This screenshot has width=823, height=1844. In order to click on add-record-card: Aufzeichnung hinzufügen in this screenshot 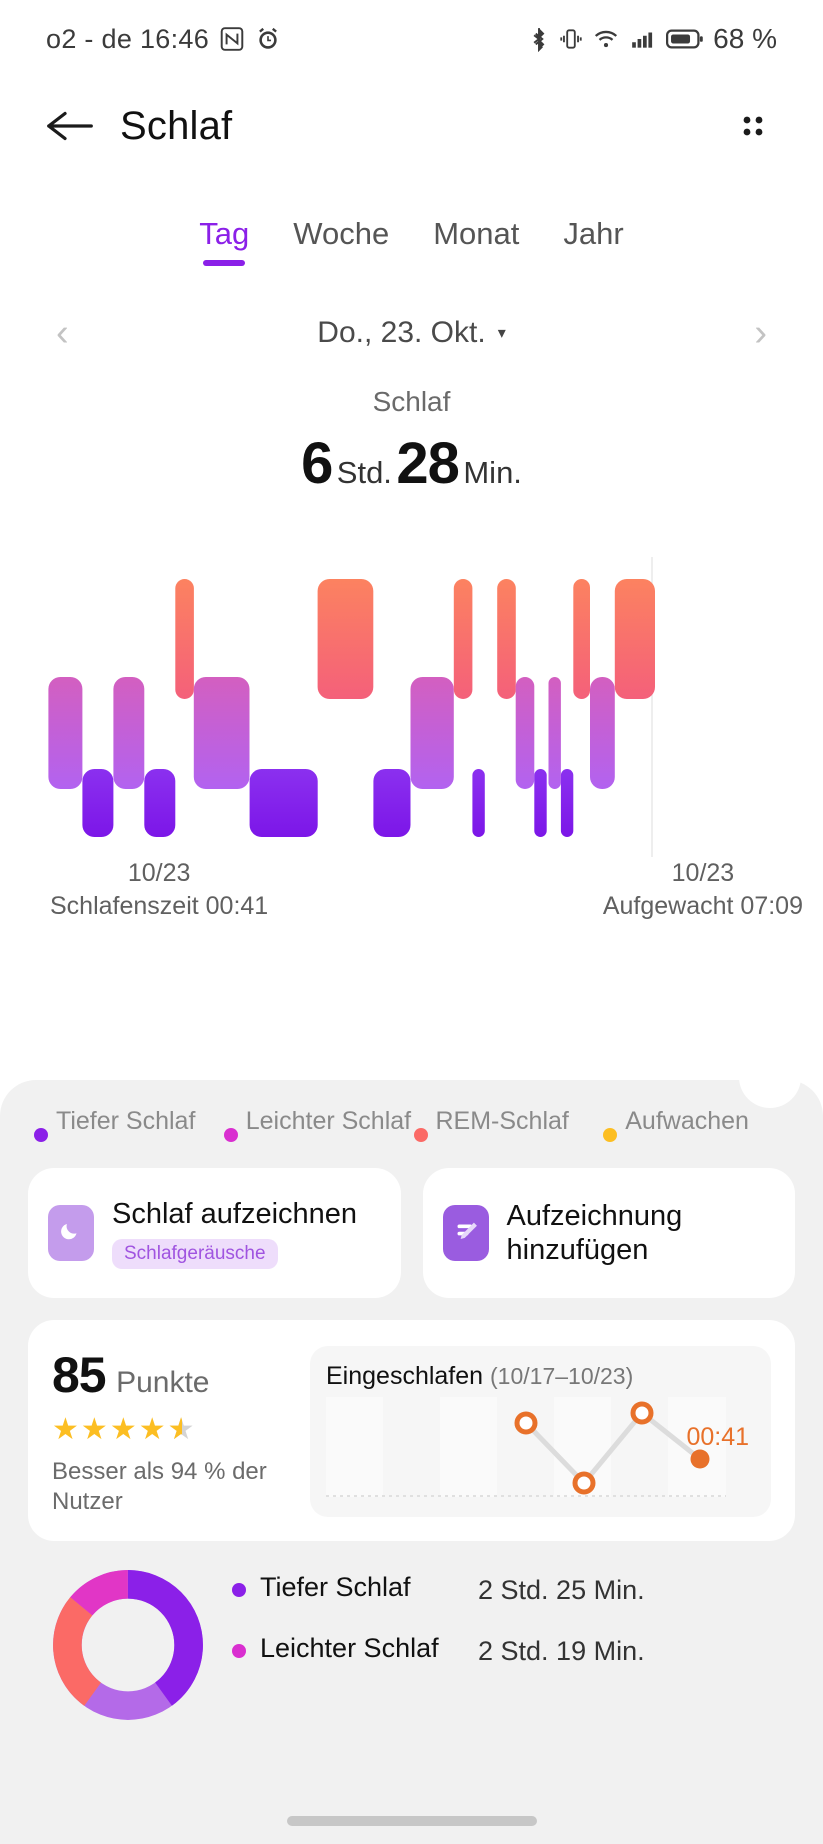, I will do `click(608, 1233)`.